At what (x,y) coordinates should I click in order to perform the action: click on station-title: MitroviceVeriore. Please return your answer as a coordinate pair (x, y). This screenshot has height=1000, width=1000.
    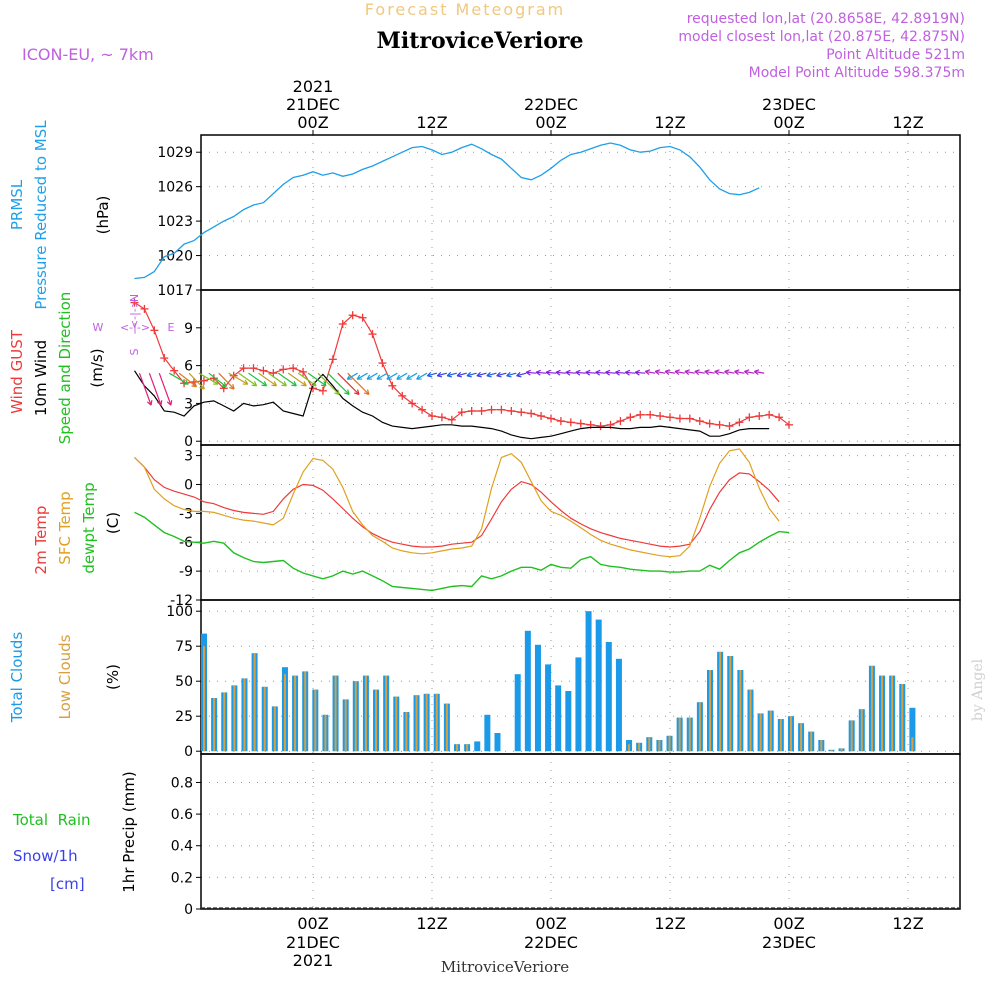
    Looking at the image, I should click on (480, 41).